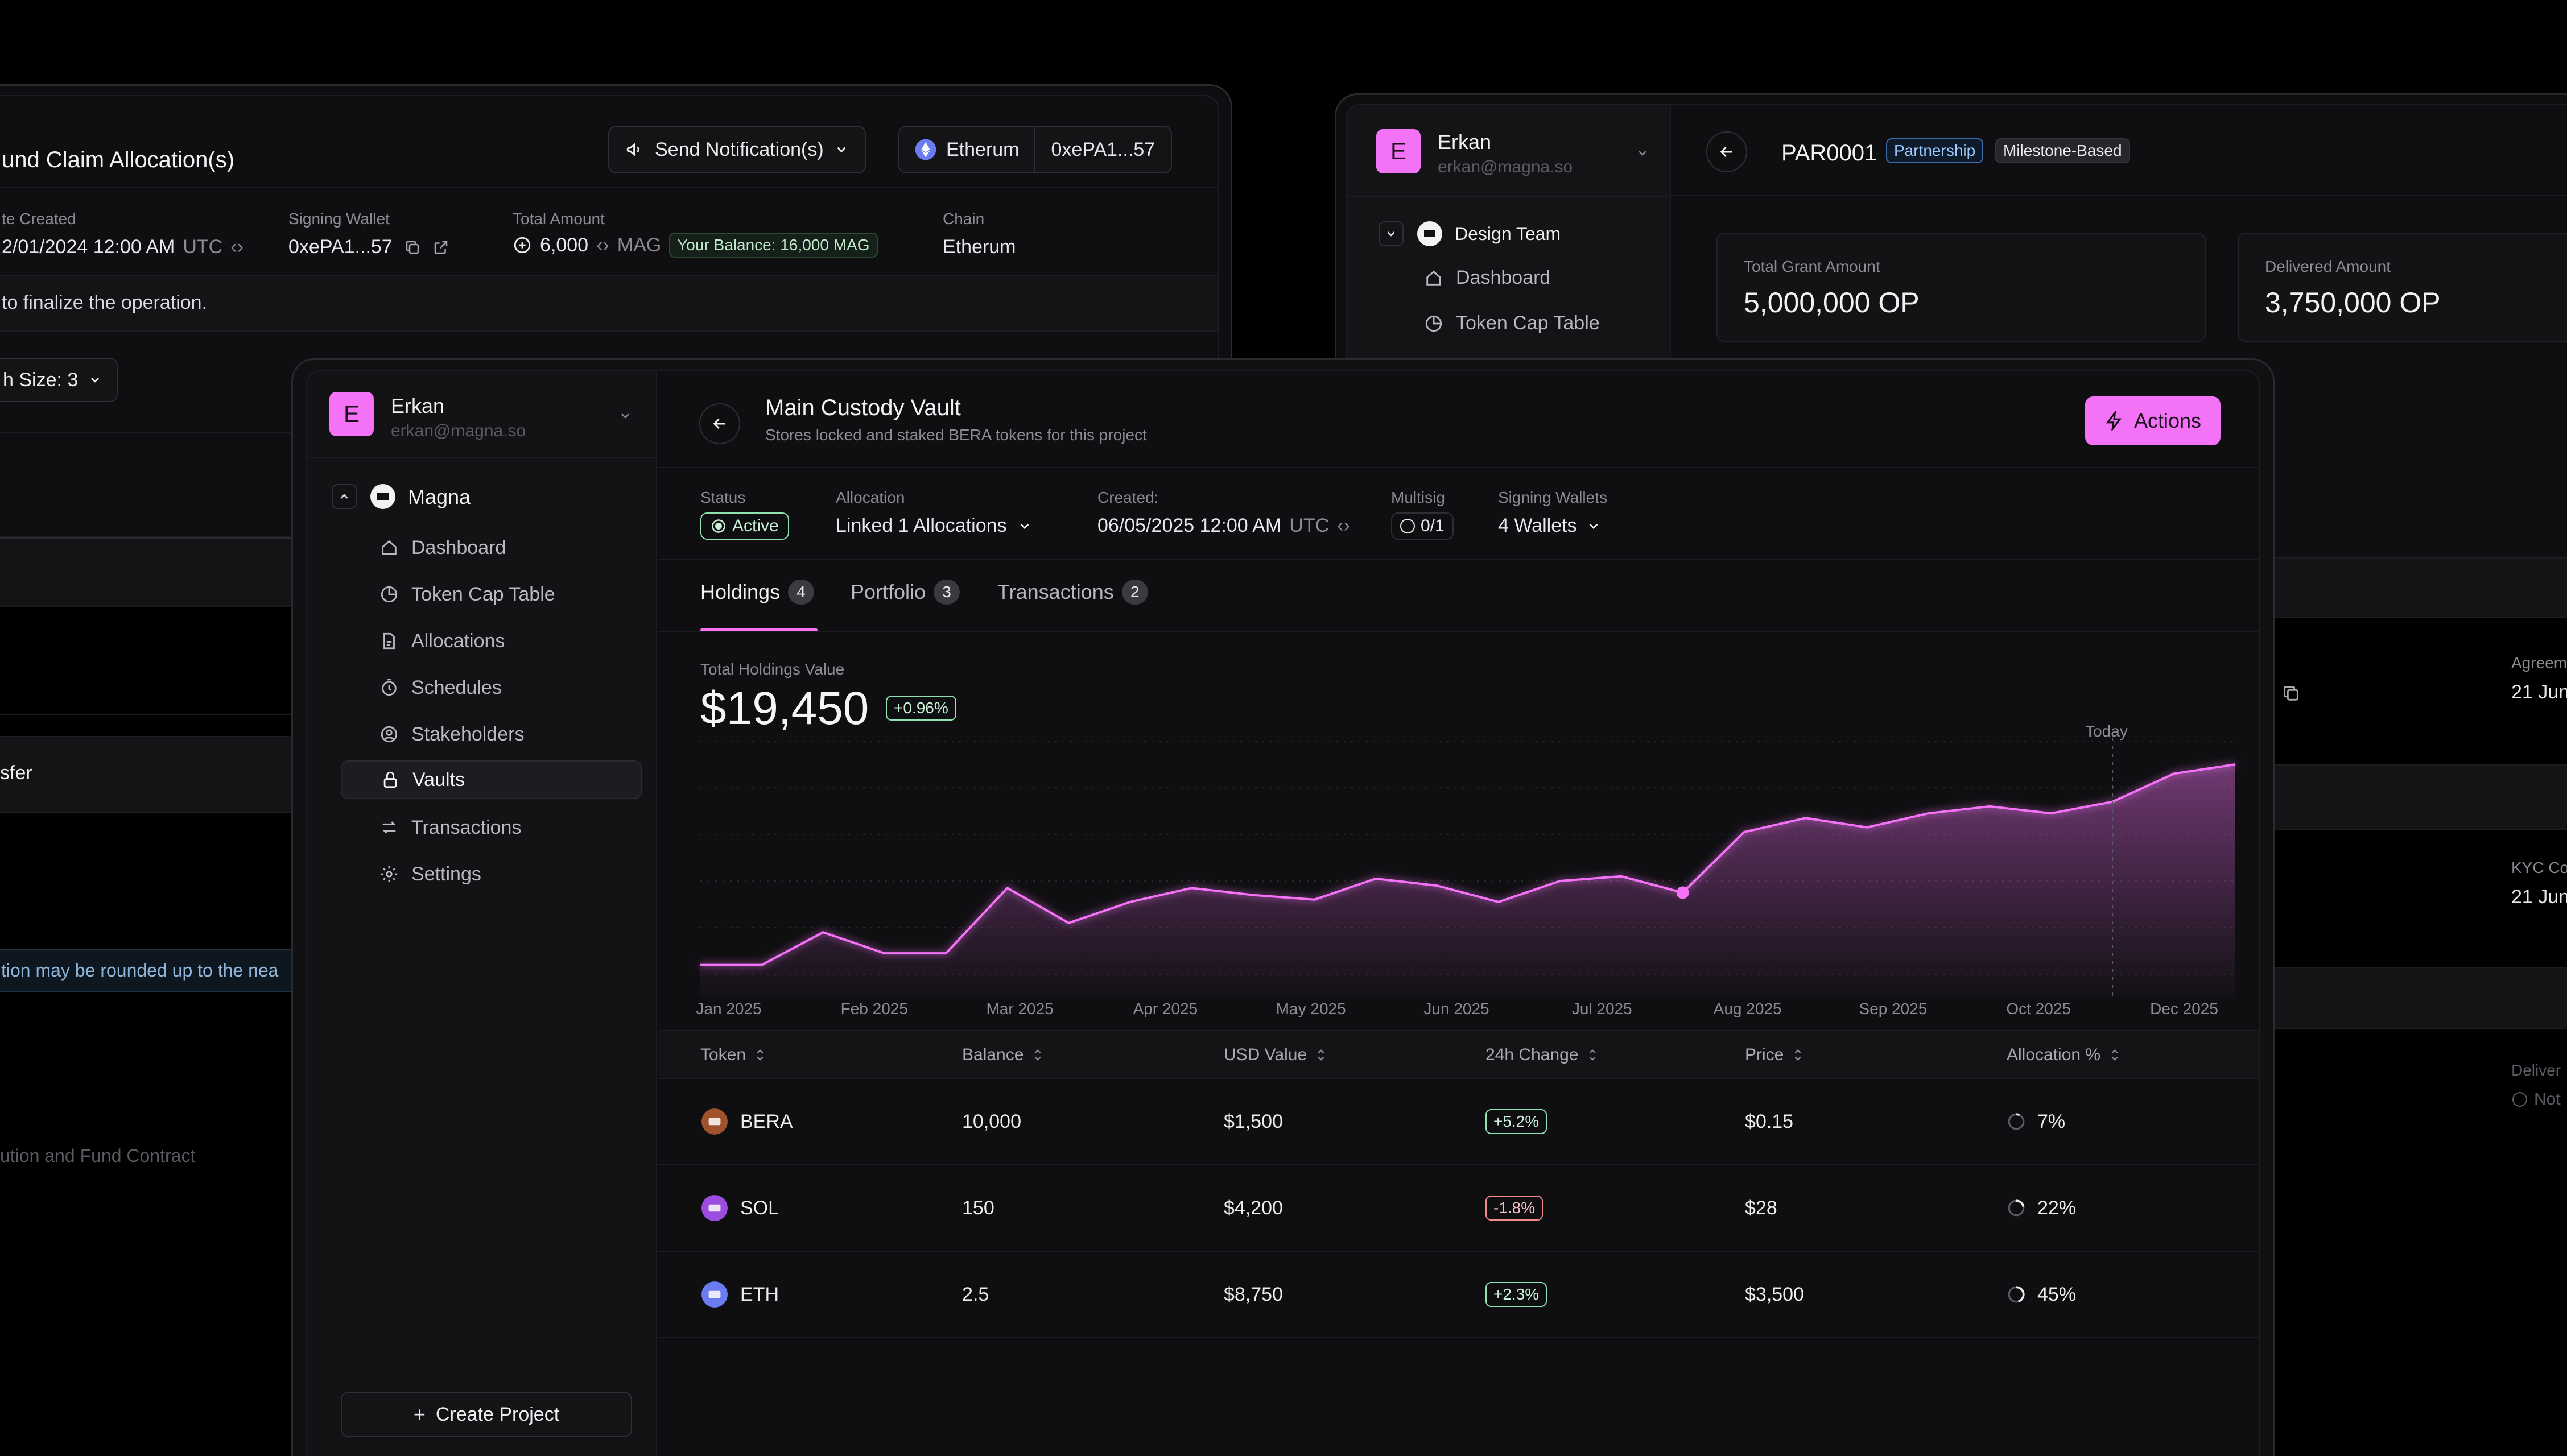 This screenshot has width=2567, height=1456. Describe the element at coordinates (757, 592) in the screenshot. I see `tab-holdings: Holdings 4` at that location.